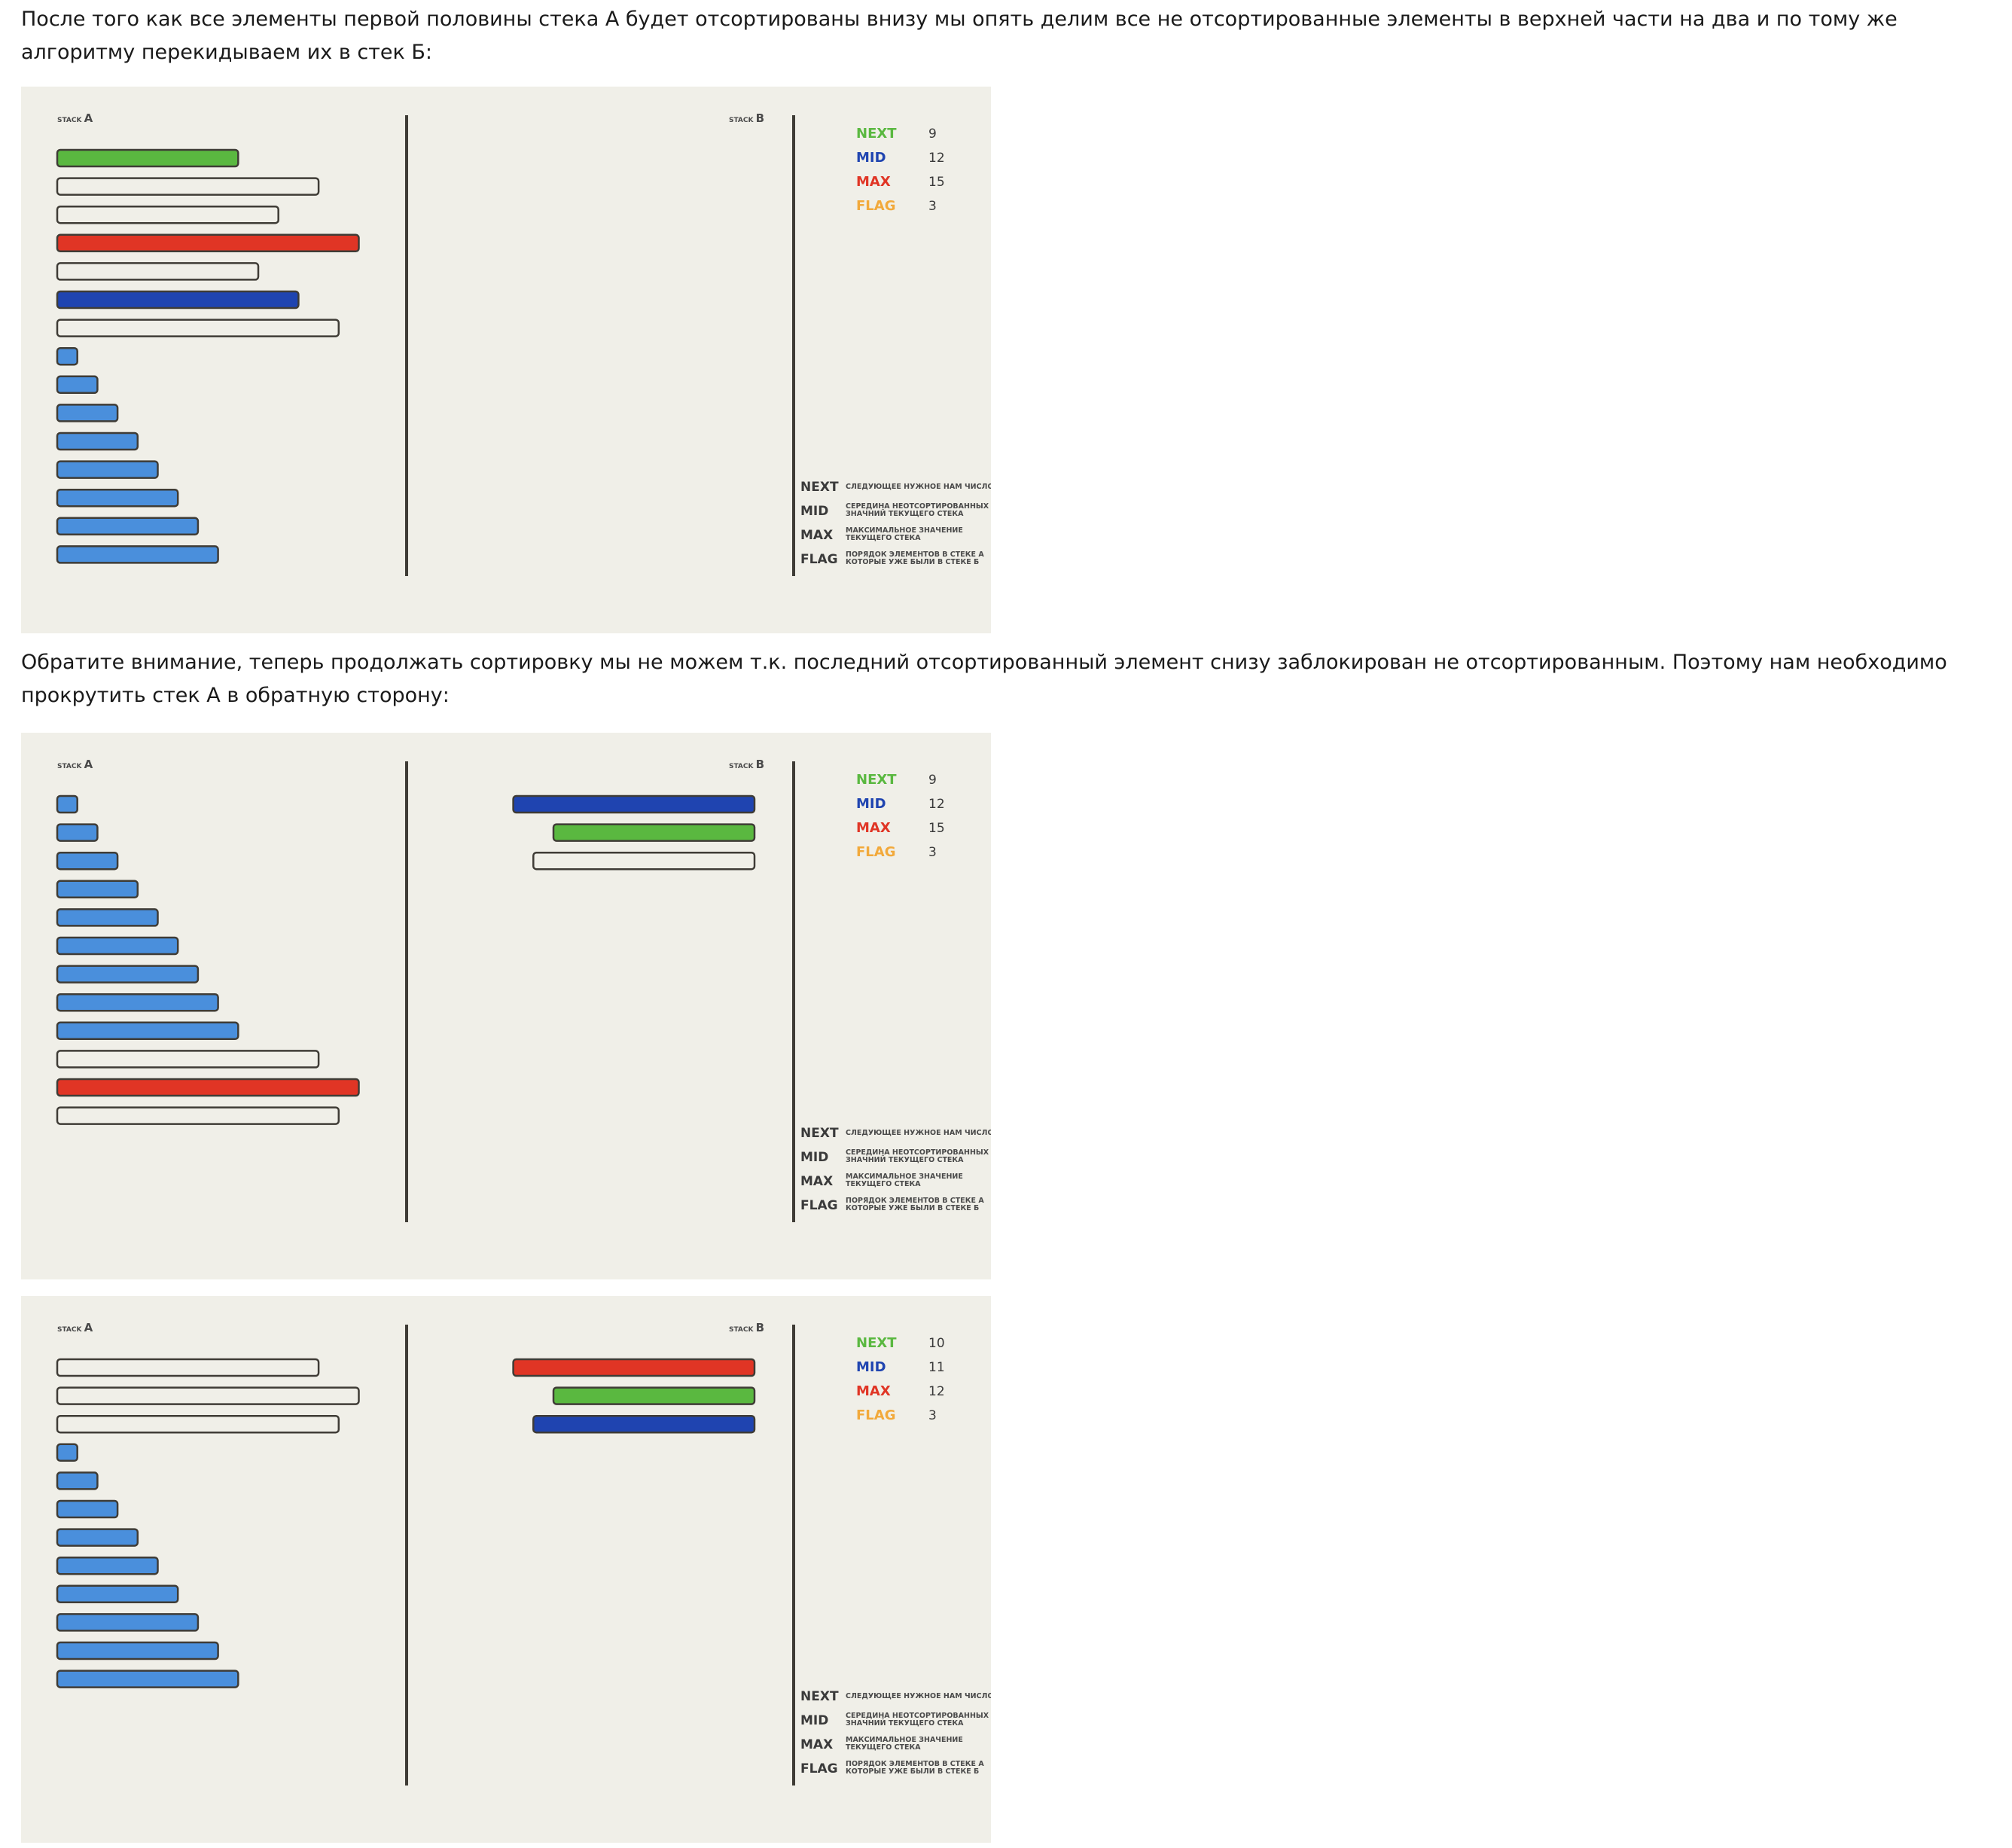 The image size is (2012, 1848). I want to click on var-mid-value: 11, so click(936, 1368).